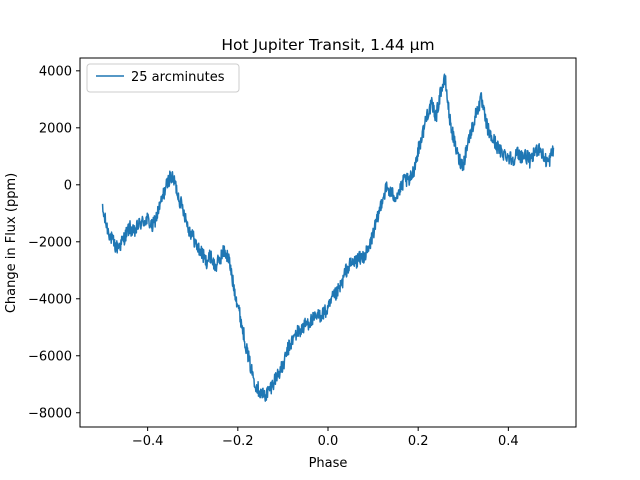 The image size is (640, 480). What do you see at coordinates (11, 243) in the screenshot?
I see `y-axis-label: Change in Flux (ppm)` at bounding box center [11, 243].